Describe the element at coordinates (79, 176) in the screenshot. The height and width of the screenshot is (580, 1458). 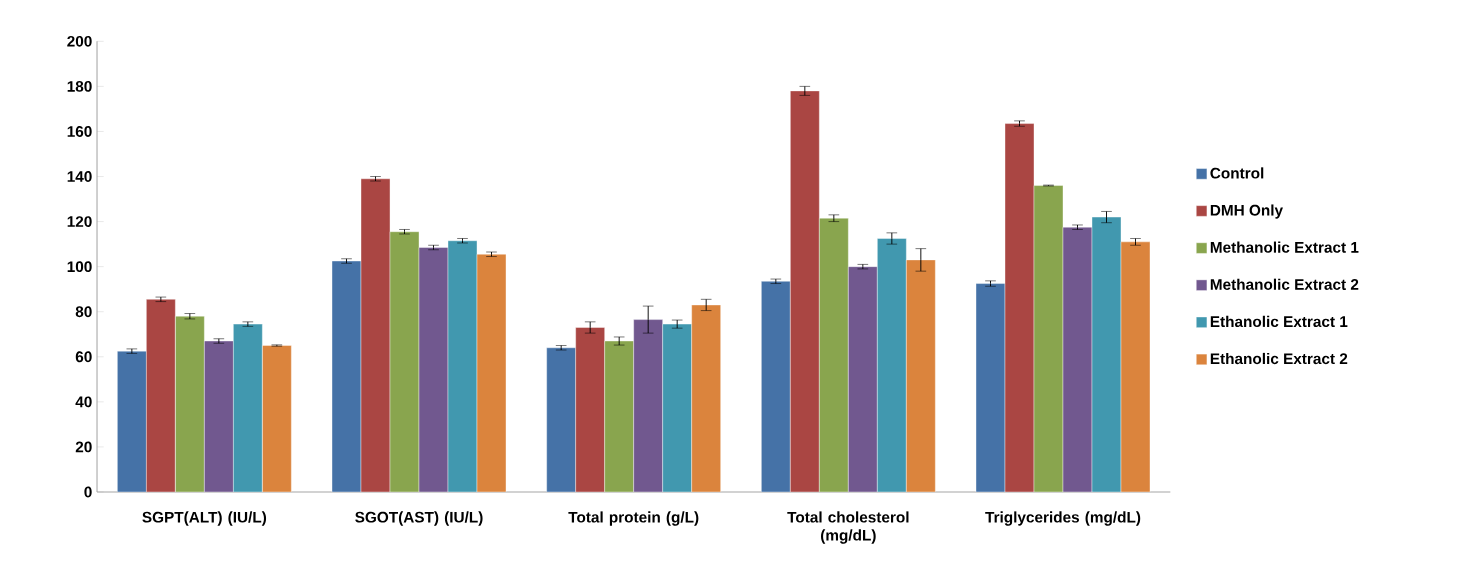
I see `y-tick-label: 140` at that location.